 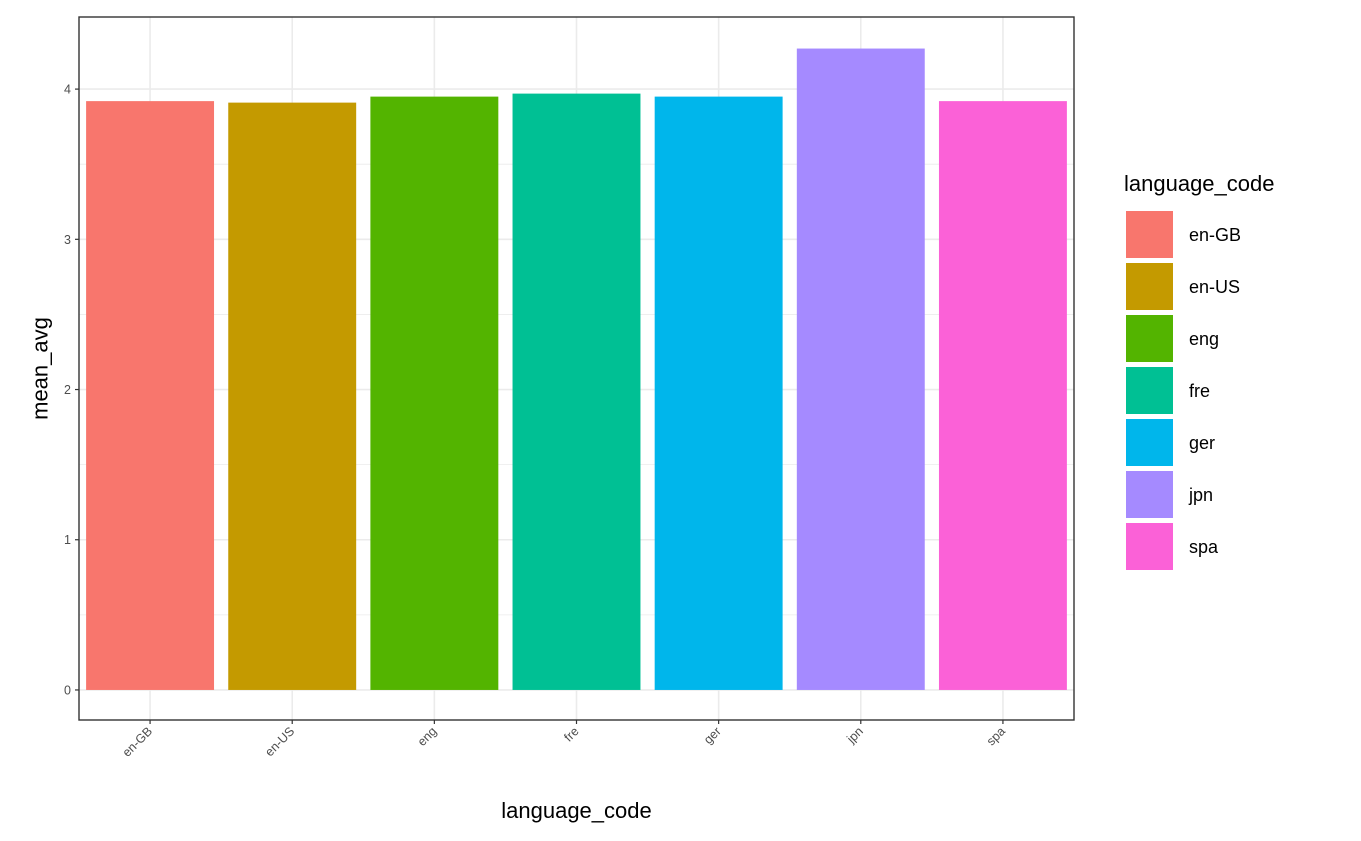 What do you see at coordinates (860, 369) in the screenshot?
I see `bar-jpn` at bounding box center [860, 369].